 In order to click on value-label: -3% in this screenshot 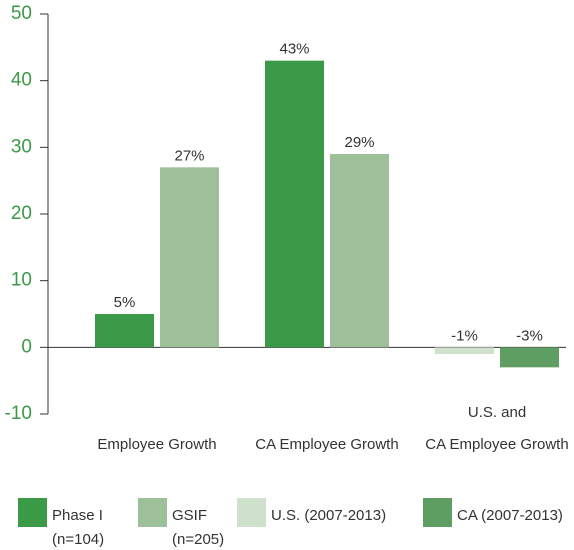, I will do `click(529, 335)`.